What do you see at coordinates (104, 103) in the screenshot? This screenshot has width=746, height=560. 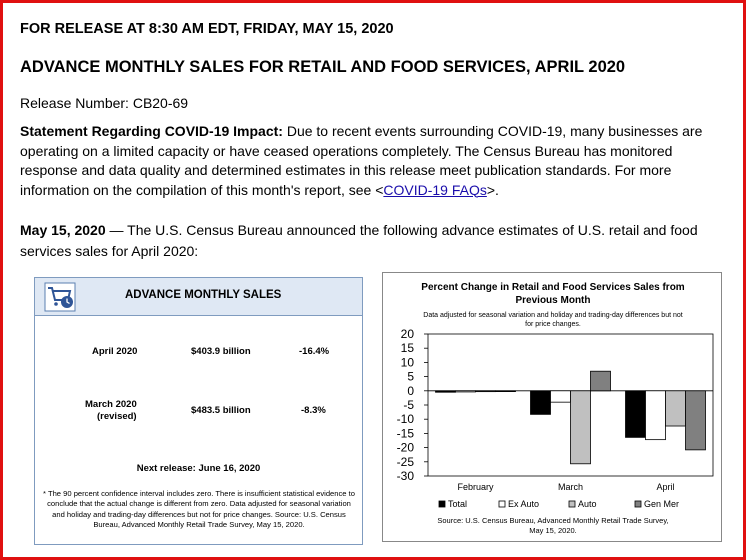 I see `release-number: Release Number: CB20-69` at bounding box center [104, 103].